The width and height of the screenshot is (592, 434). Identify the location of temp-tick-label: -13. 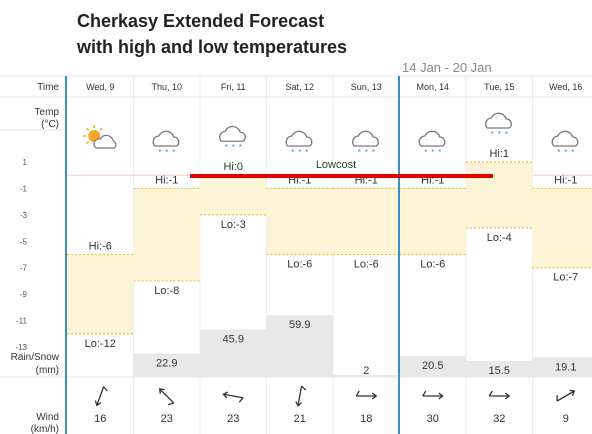
(21, 347).